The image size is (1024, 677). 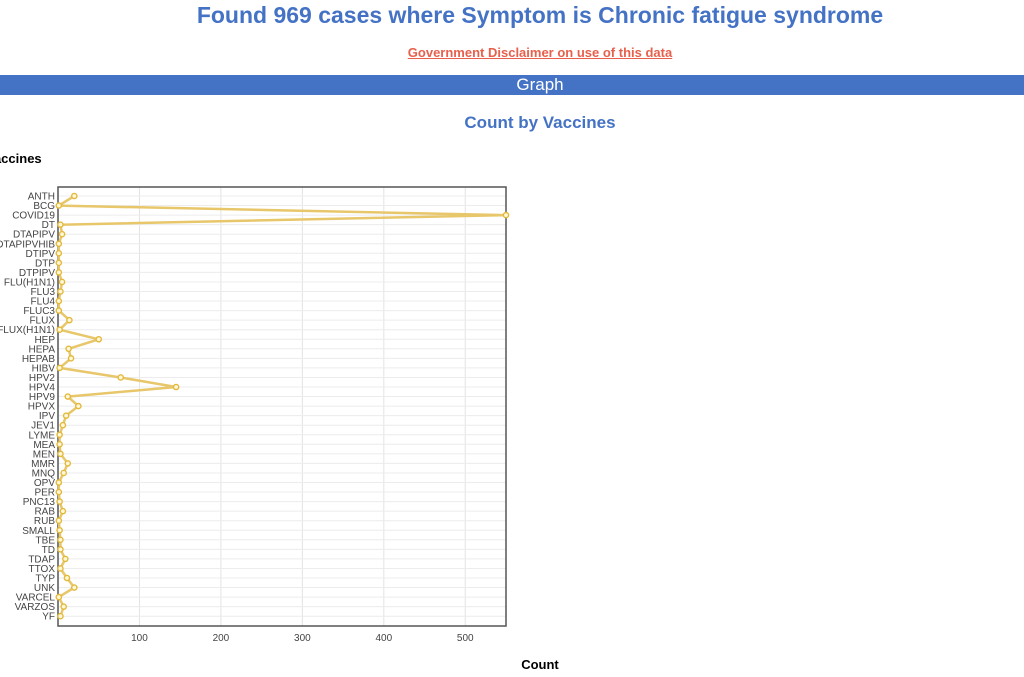 I want to click on y-tick-label: MEA, so click(x=44, y=445).